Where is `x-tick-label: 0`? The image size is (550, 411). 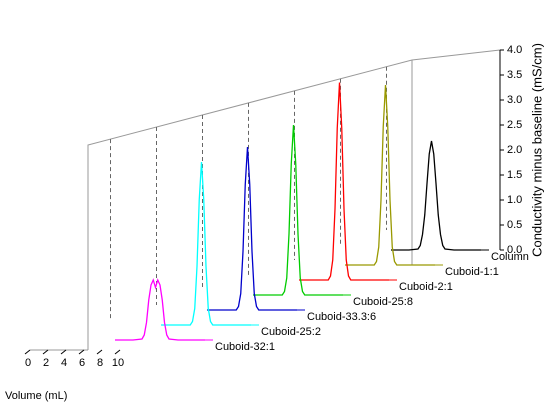
x-tick-label: 0 is located at coordinates (28, 363).